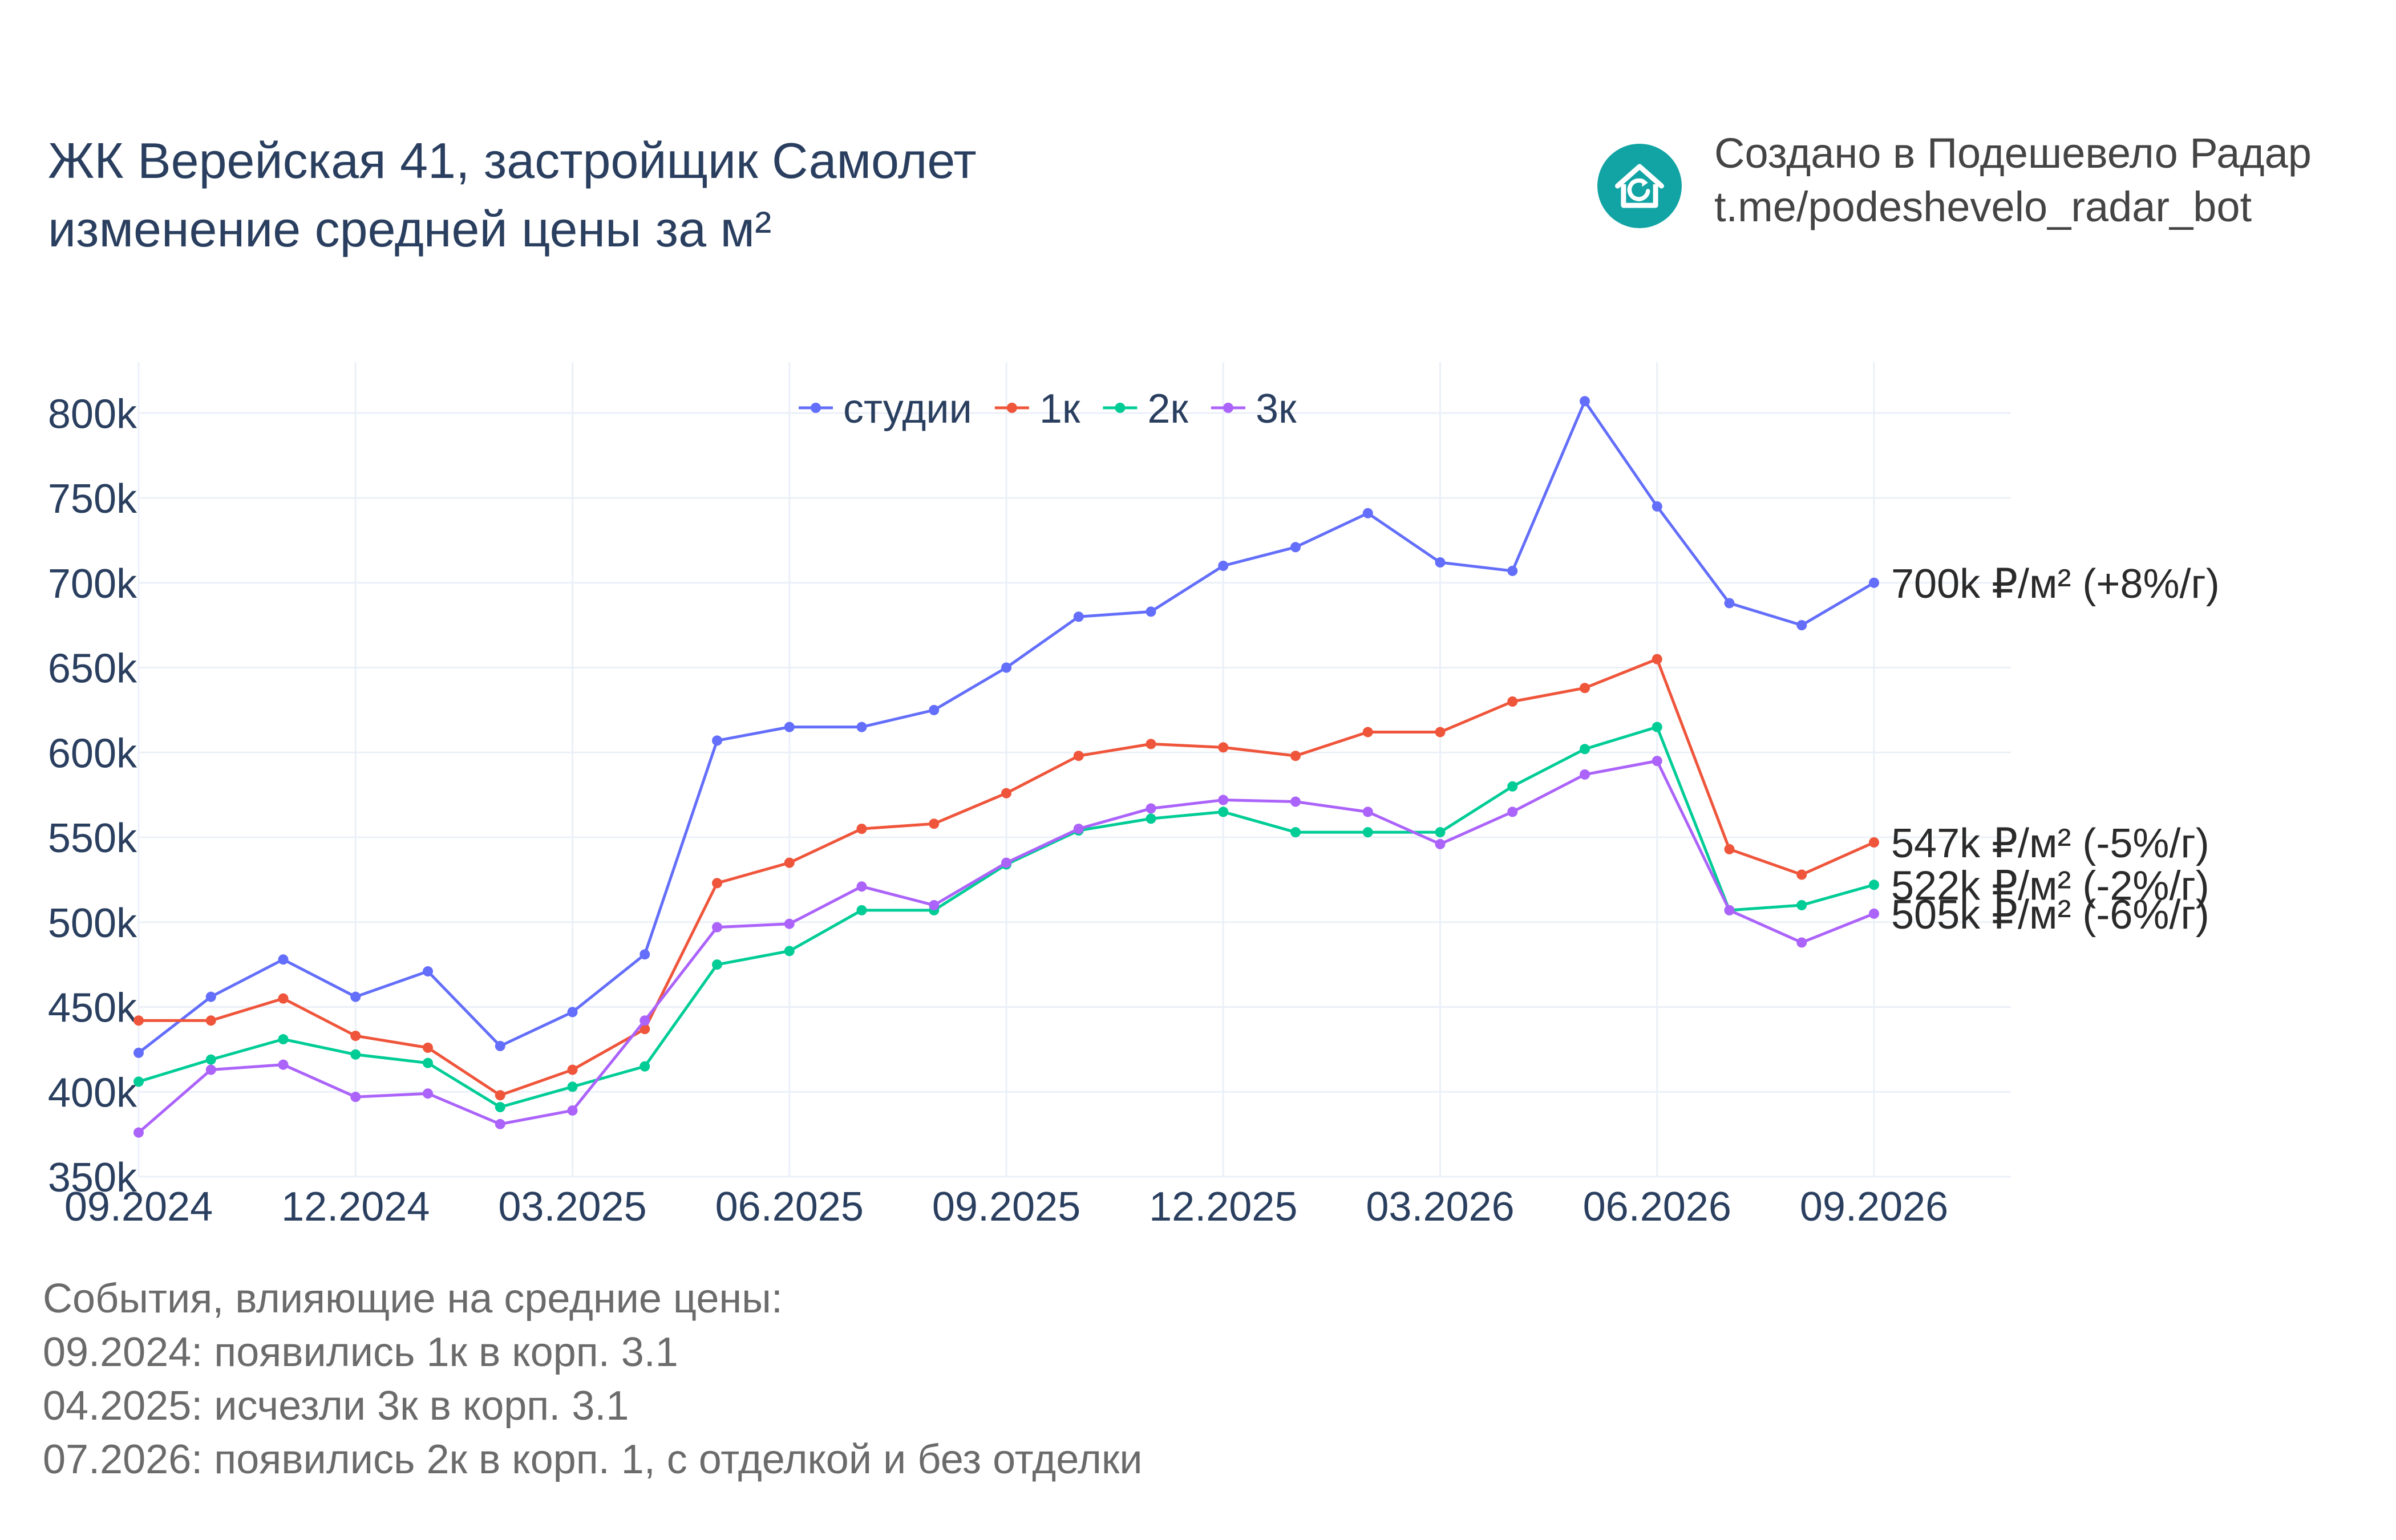  What do you see at coordinates (572, 1207) in the screenshot?
I see `x-tick-label: 03.2025` at bounding box center [572, 1207].